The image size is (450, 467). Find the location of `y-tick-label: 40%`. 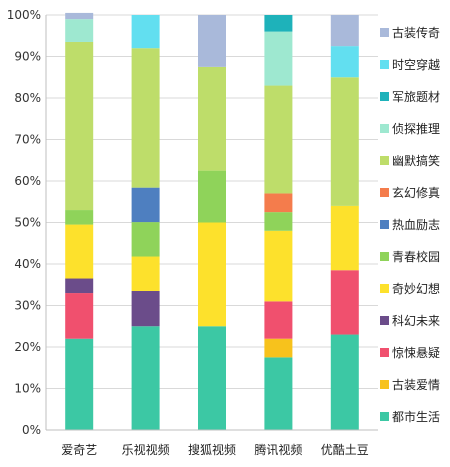

y-tick-label: 40% is located at coordinates (27, 264).